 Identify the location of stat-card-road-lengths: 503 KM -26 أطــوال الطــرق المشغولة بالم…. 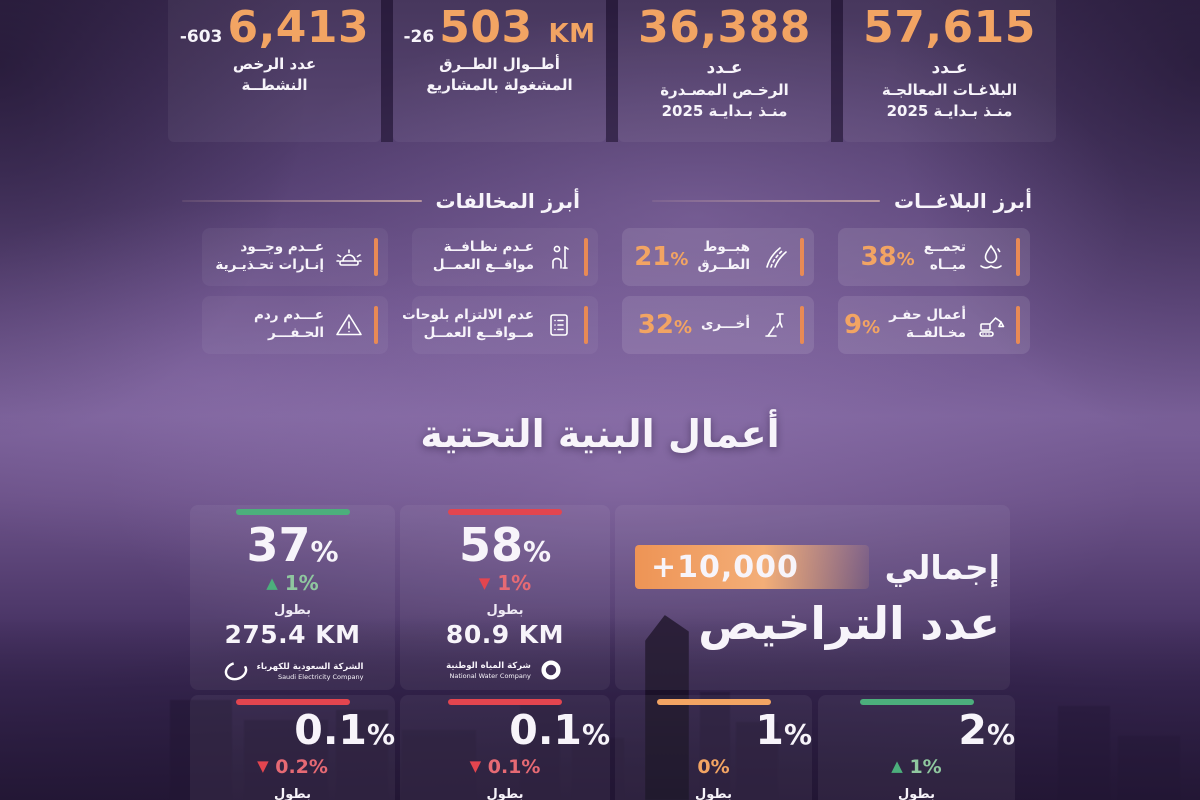
(499, 71).